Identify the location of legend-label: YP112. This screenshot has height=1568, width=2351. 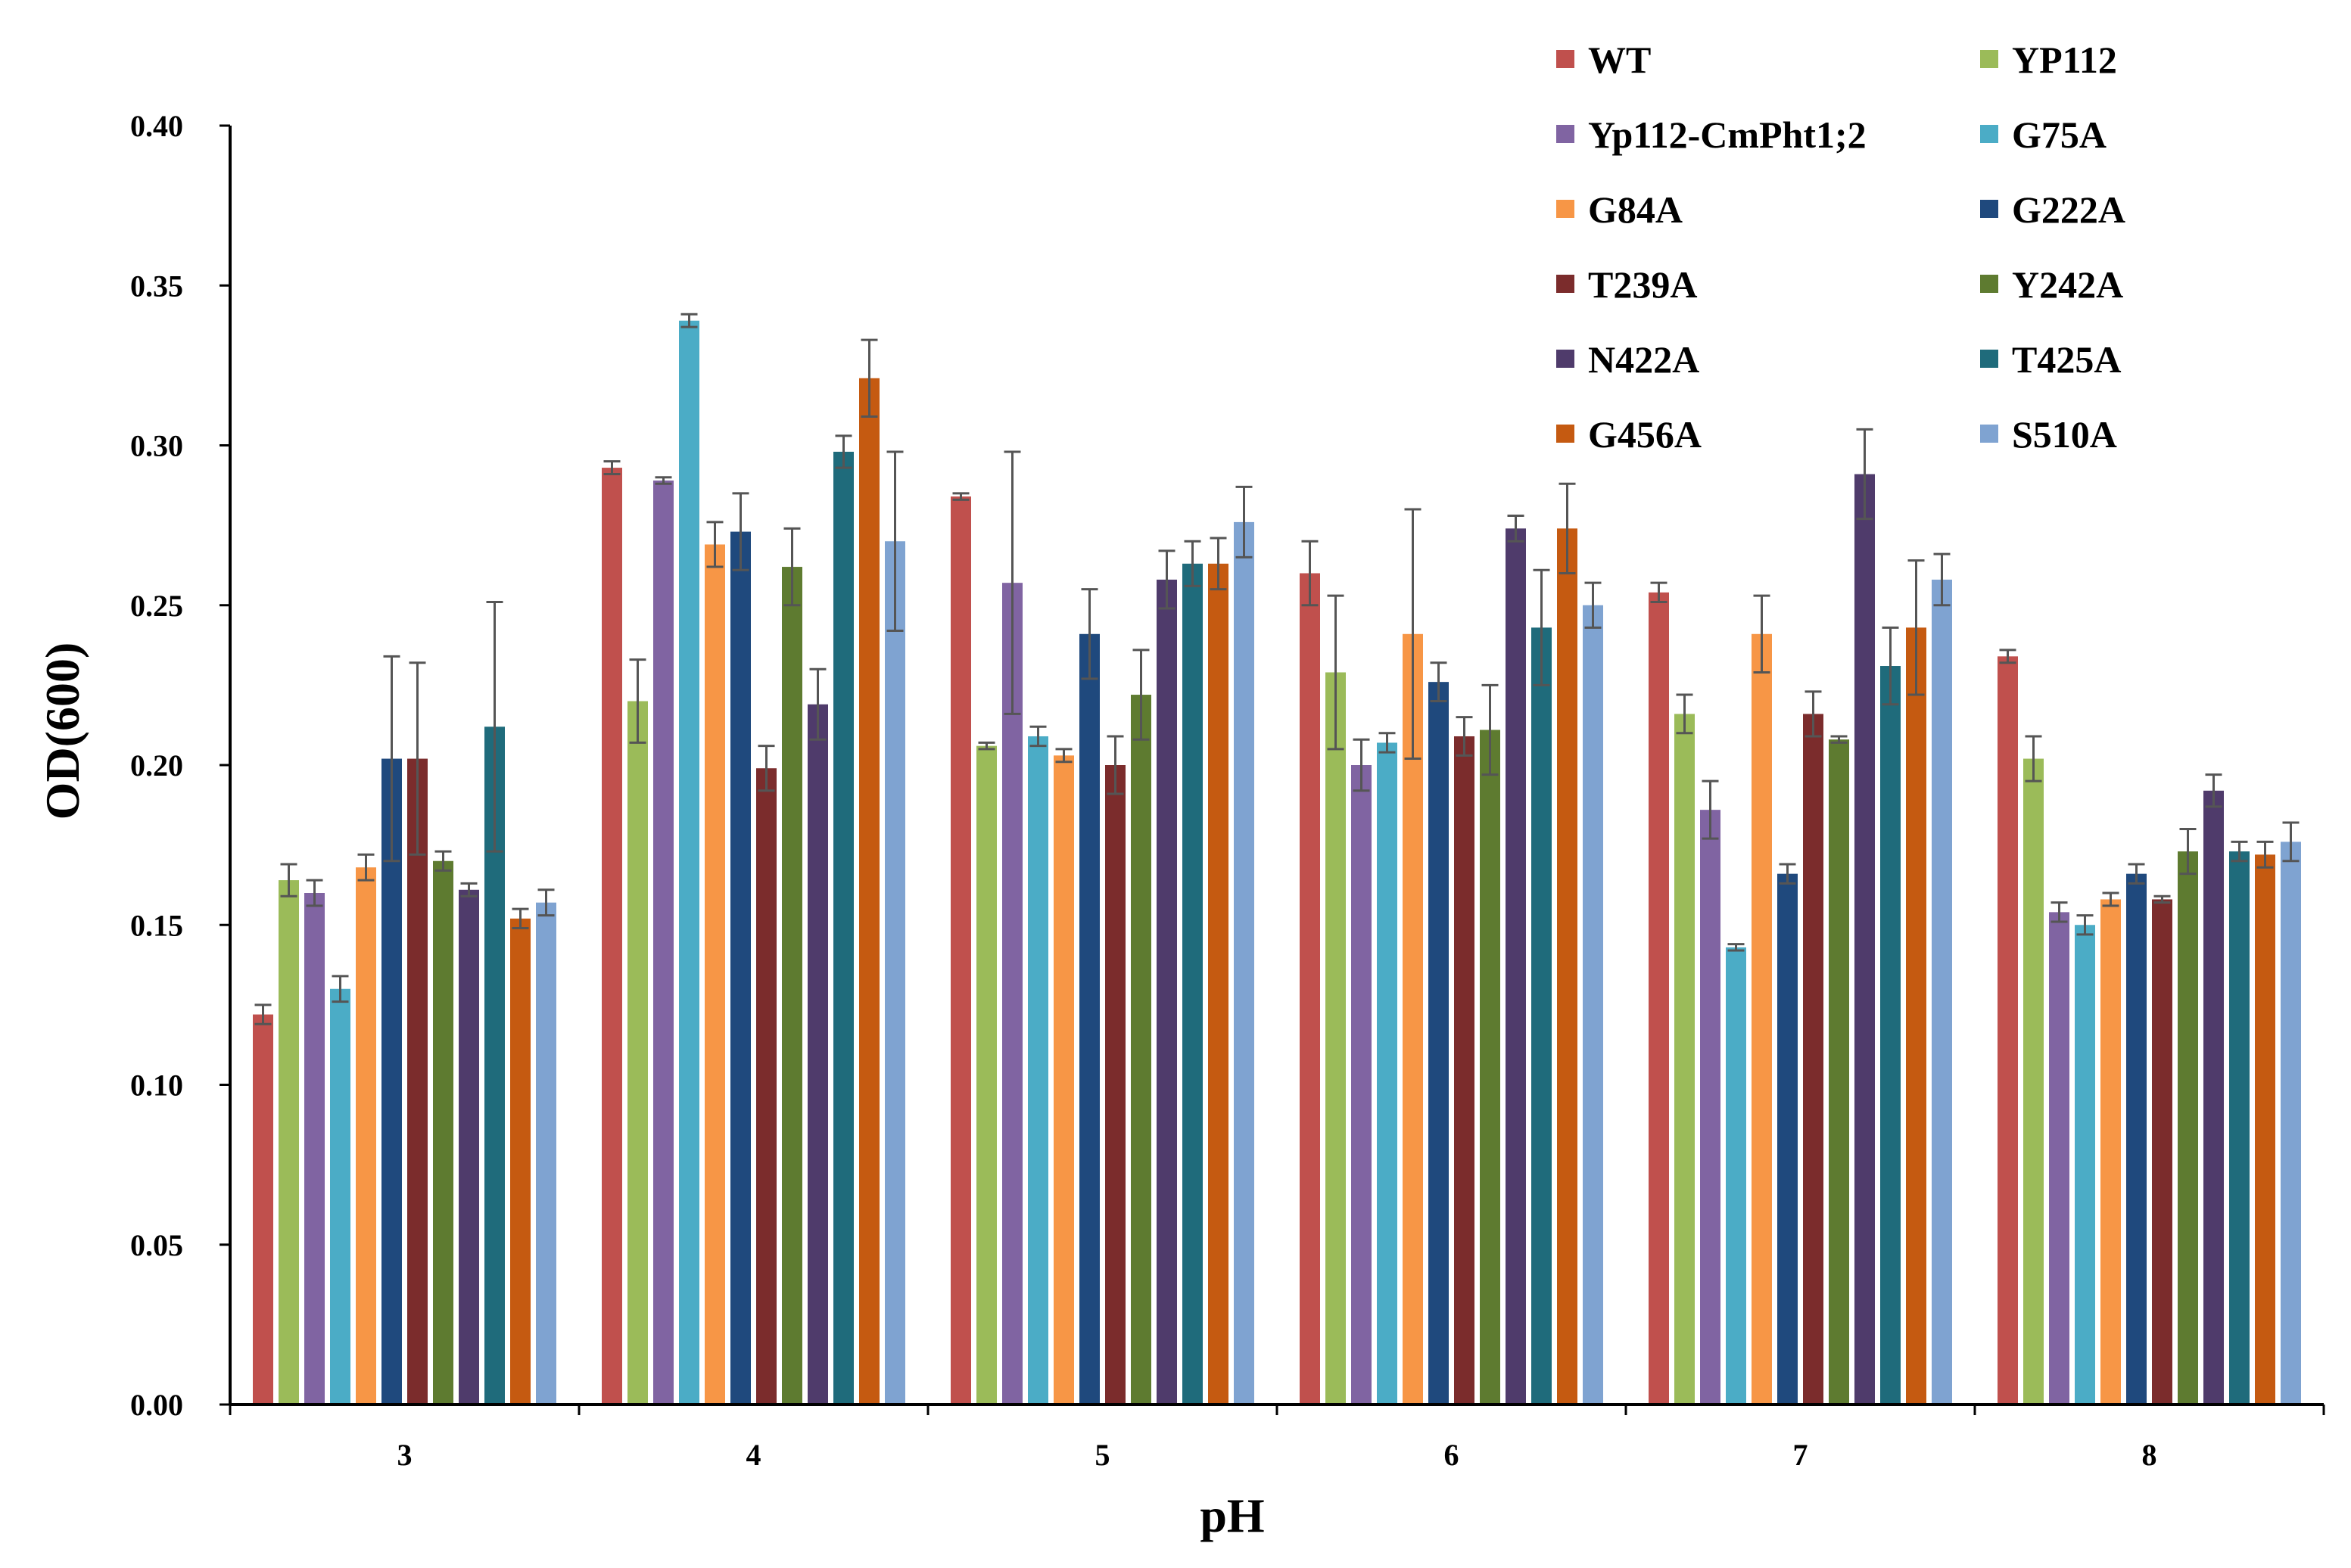
(2064, 60).